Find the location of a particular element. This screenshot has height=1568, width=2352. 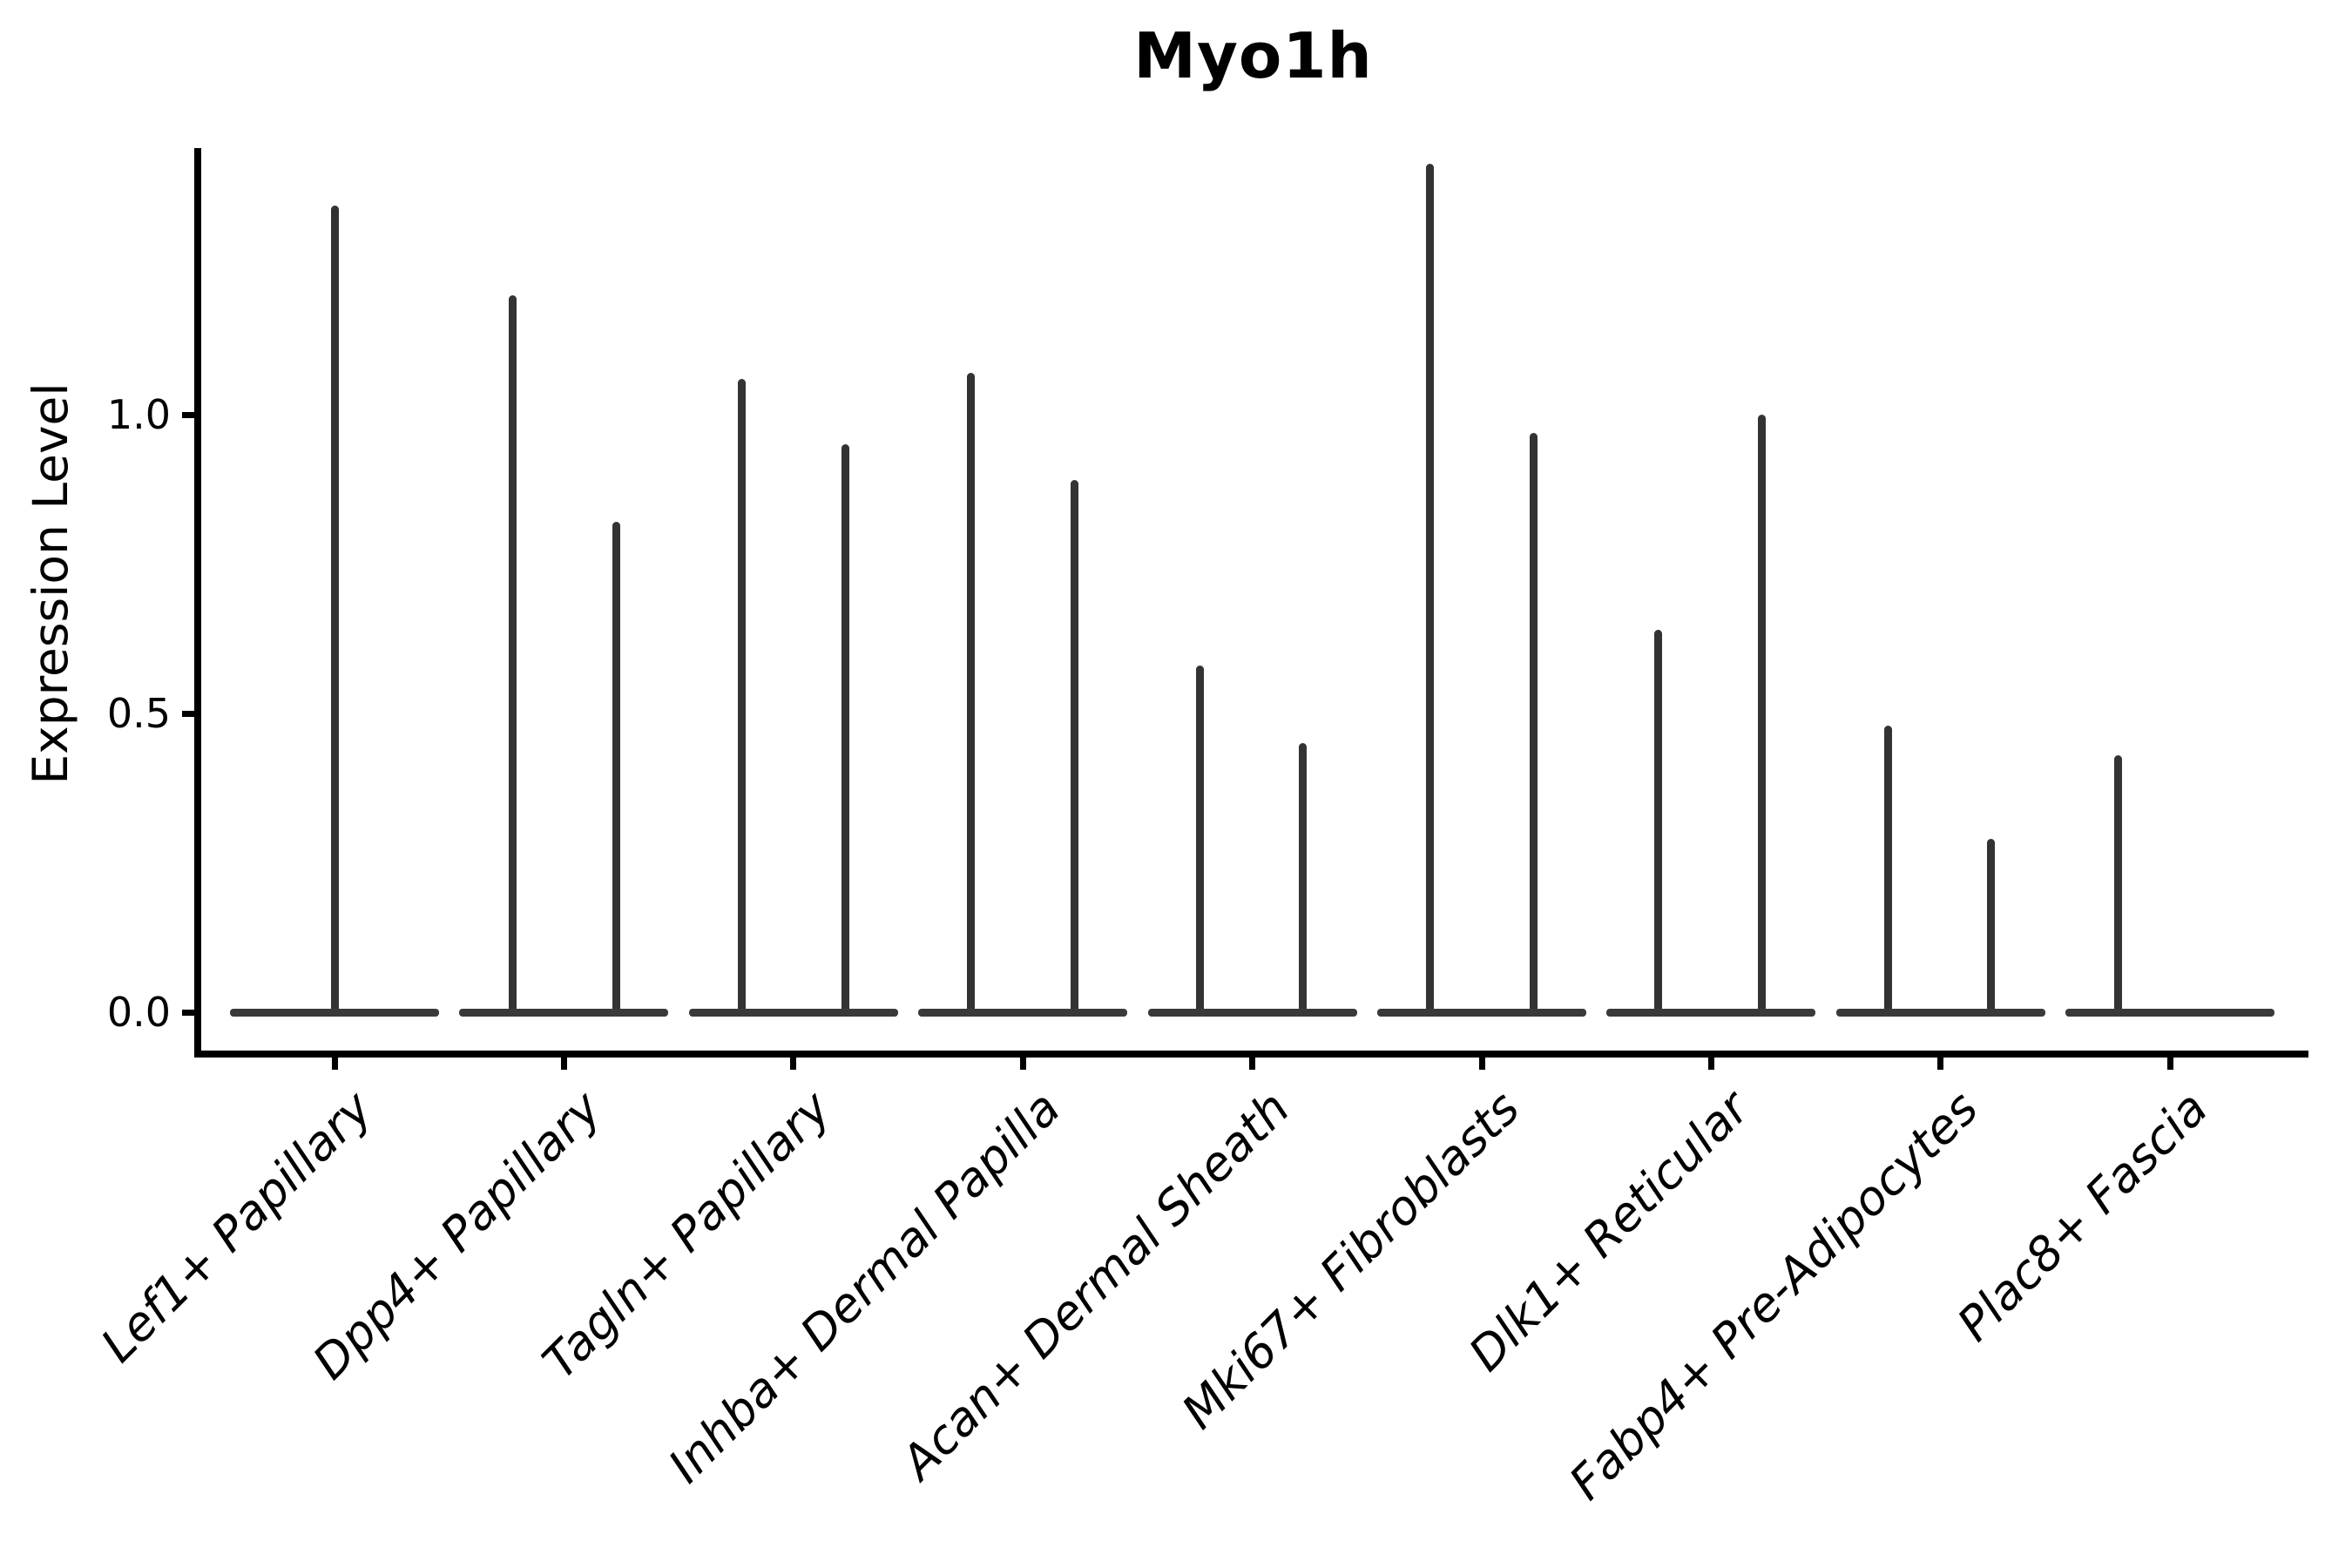

x-tick-label: Acan+ Dermal Sheath is located at coordinates (1095, 1285).